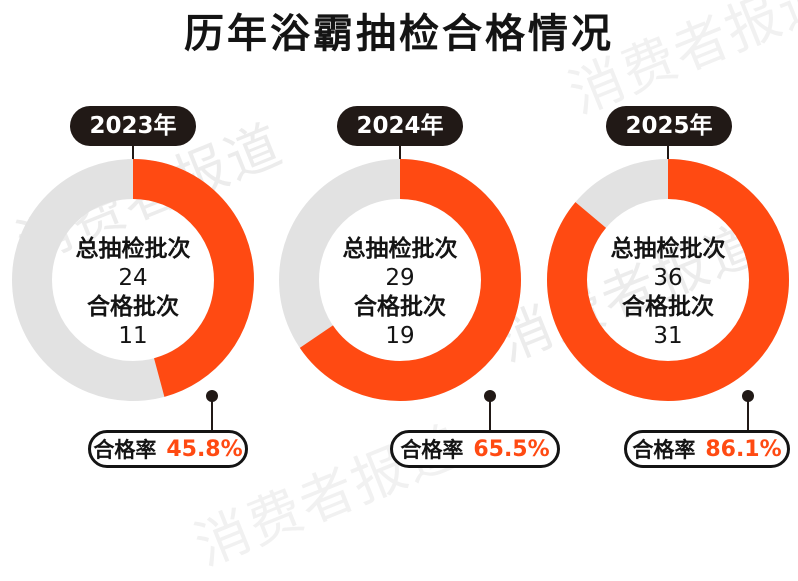  I want to click on center-stats-2025: 总抽检批次 36 合格批次 31, so click(668, 292).